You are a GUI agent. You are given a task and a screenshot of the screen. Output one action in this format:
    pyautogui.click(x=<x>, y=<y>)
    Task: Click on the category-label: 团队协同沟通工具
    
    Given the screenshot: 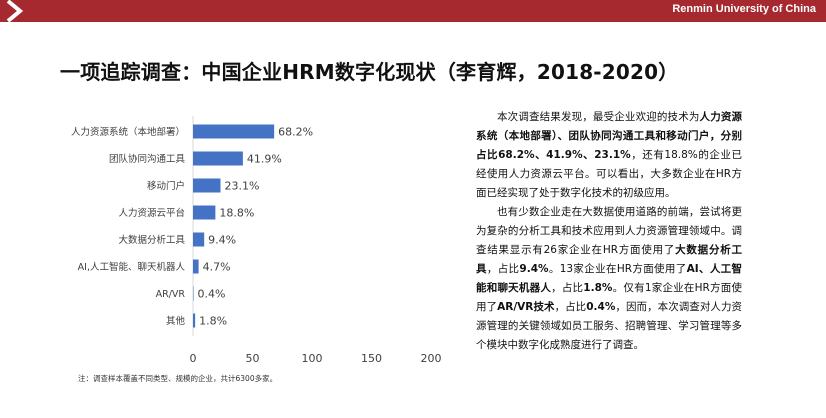 What is the action you would take?
    pyautogui.click(x=147, y=159)
    